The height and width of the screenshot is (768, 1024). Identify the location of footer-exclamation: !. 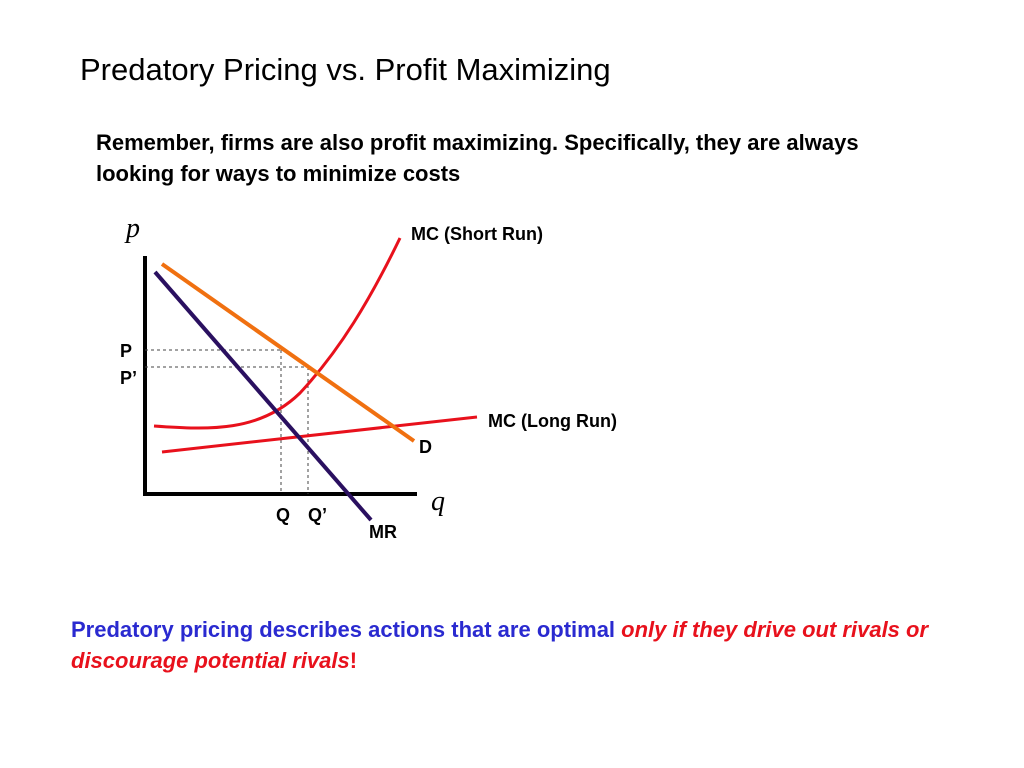
(353, 660).